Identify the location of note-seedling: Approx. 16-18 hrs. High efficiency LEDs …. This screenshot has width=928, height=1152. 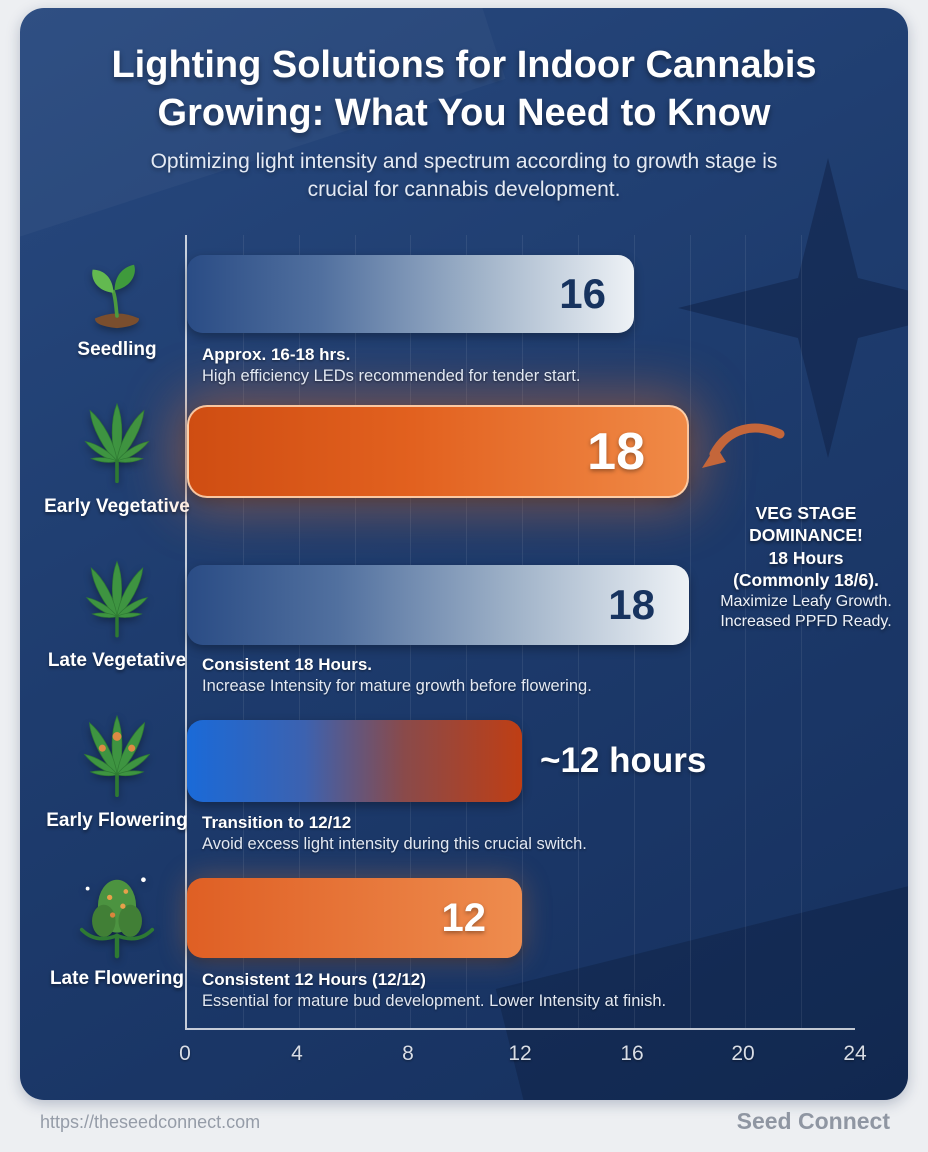
(522, 366).